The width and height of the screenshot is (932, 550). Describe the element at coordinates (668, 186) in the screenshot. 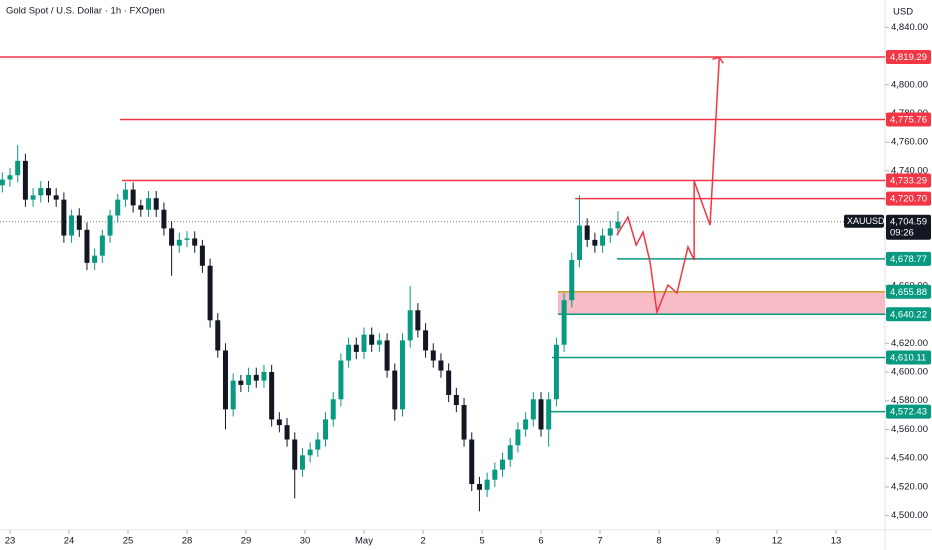

I see `projection-path` at that location.